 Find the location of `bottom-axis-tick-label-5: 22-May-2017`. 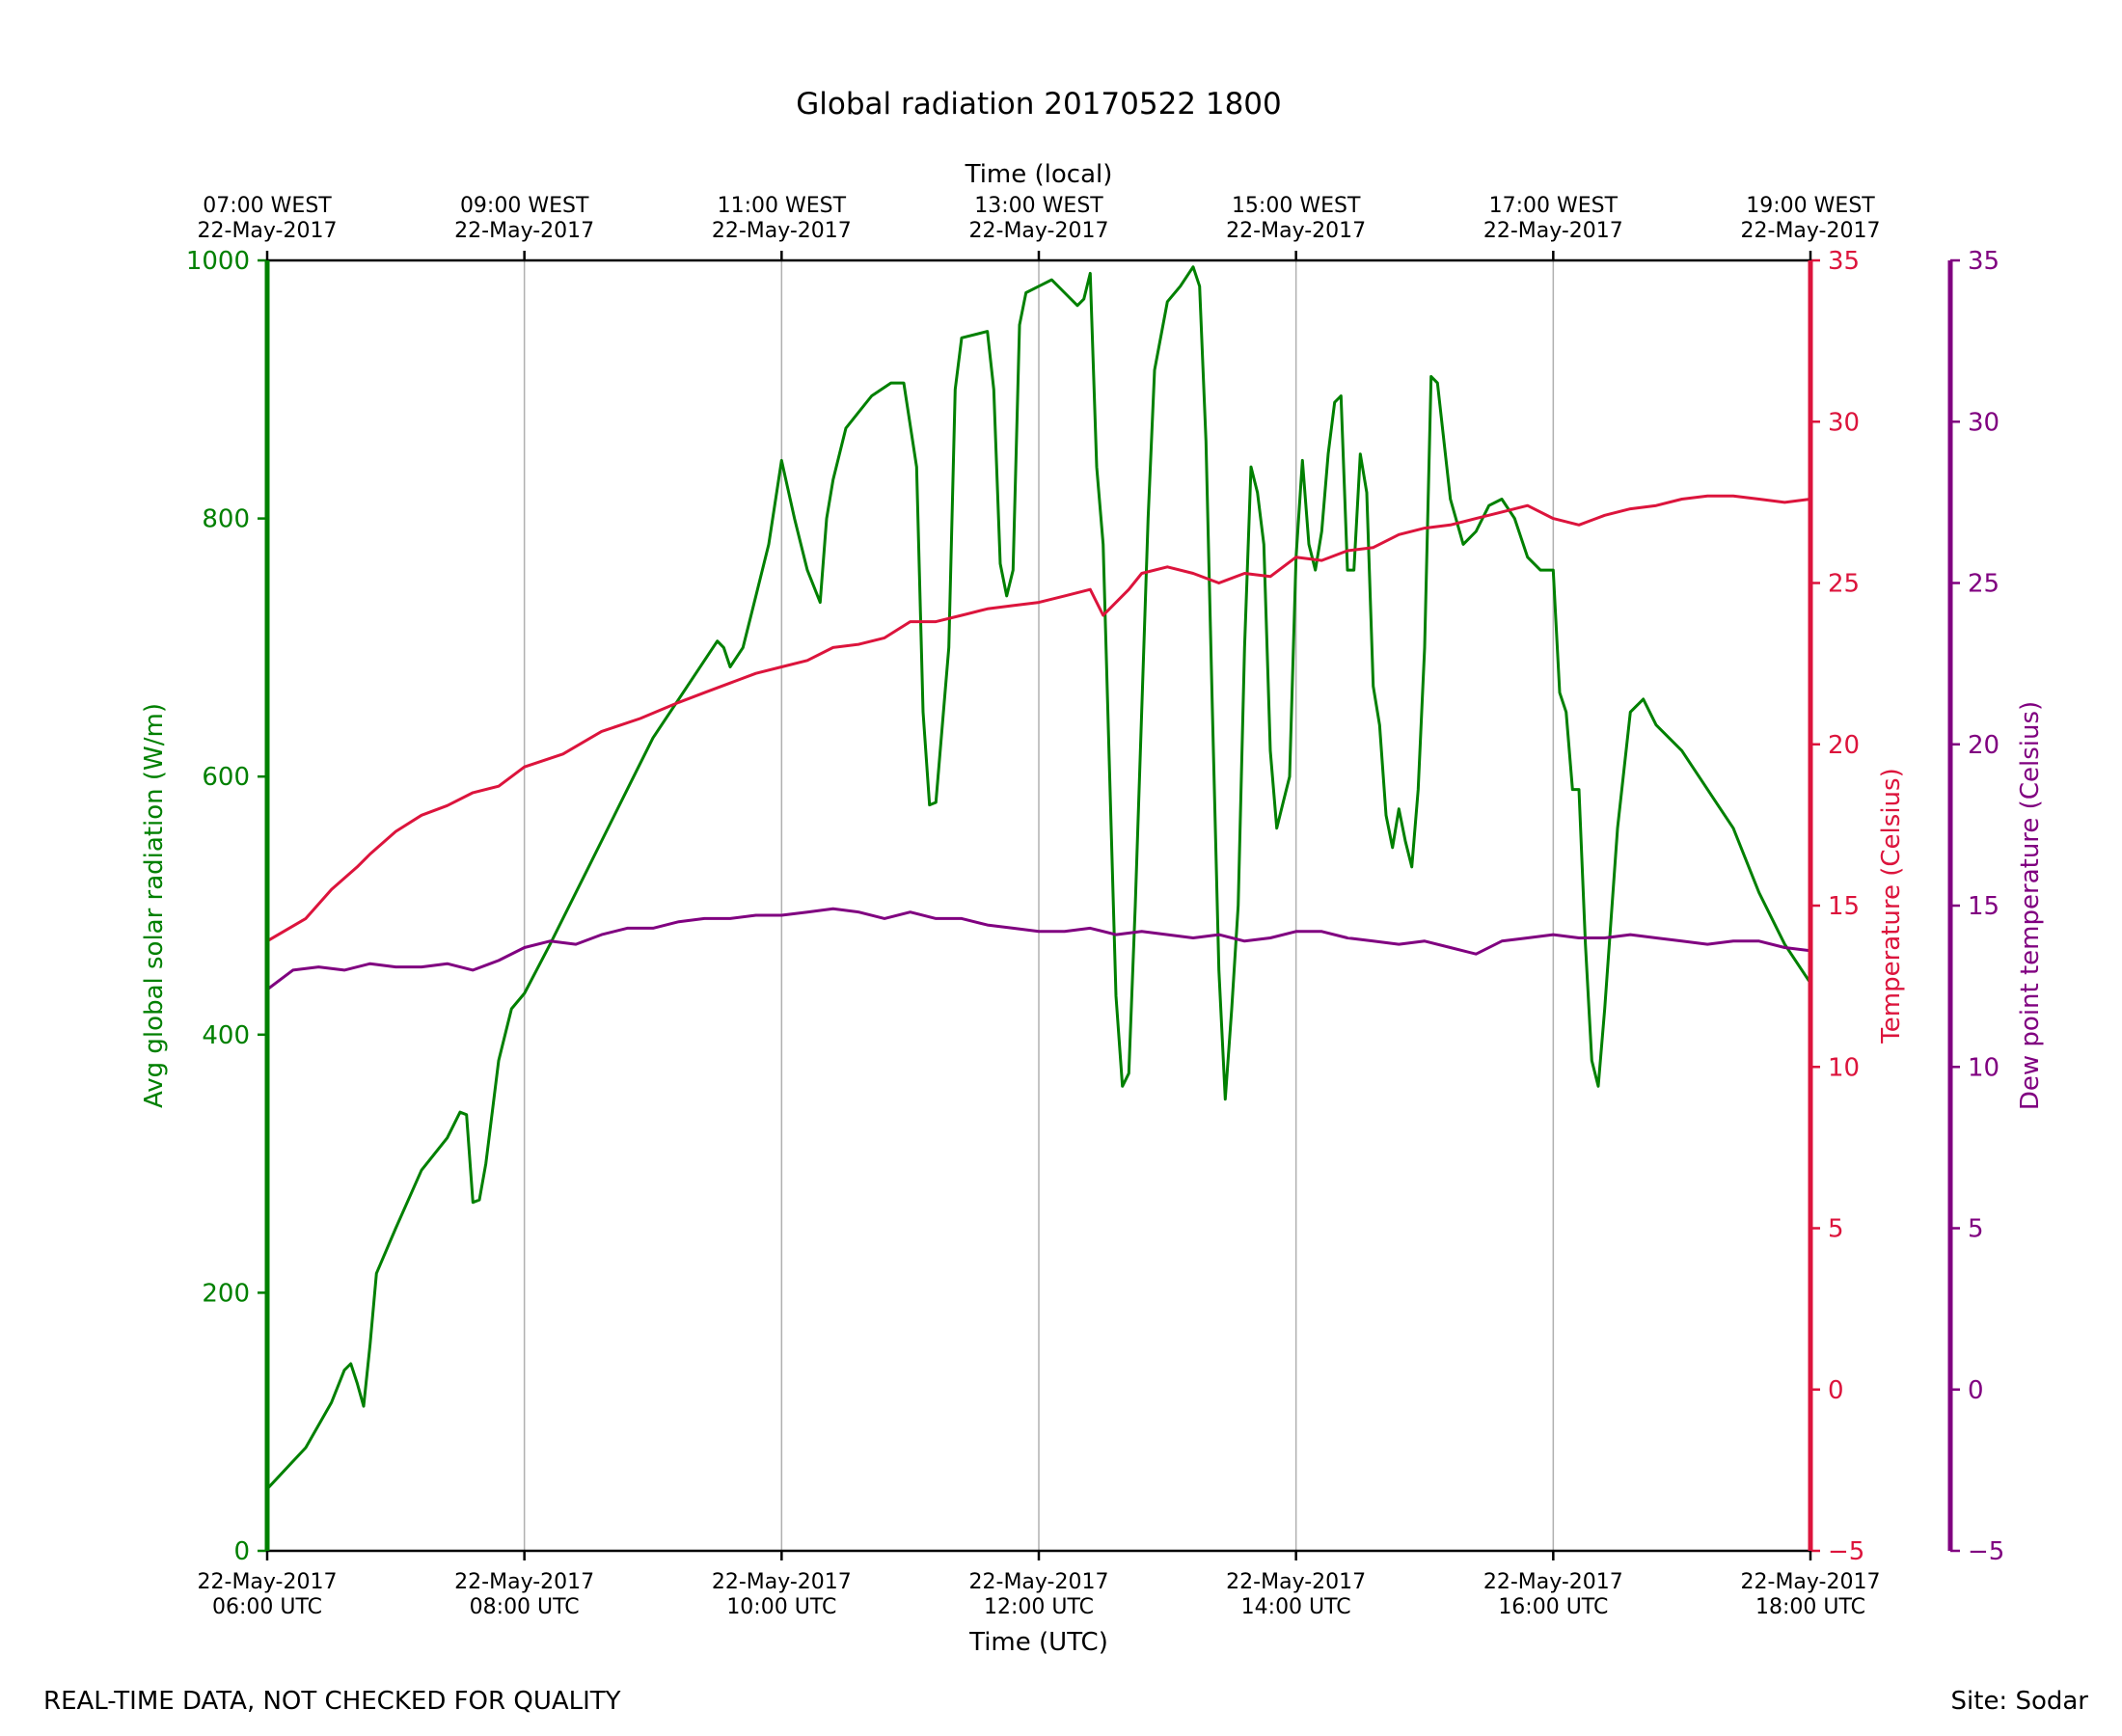

bottom-axis-tick-label-5: 22-May-2017 is located at coordinates (1553, 1582).